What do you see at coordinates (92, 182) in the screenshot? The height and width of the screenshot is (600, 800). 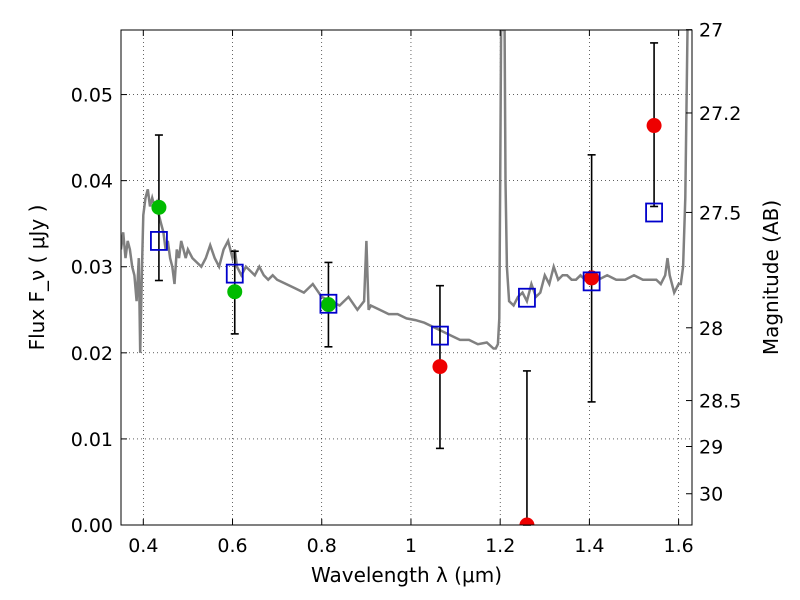 I see `y-tick-label: 0.04` at bounding box center [92, 182].